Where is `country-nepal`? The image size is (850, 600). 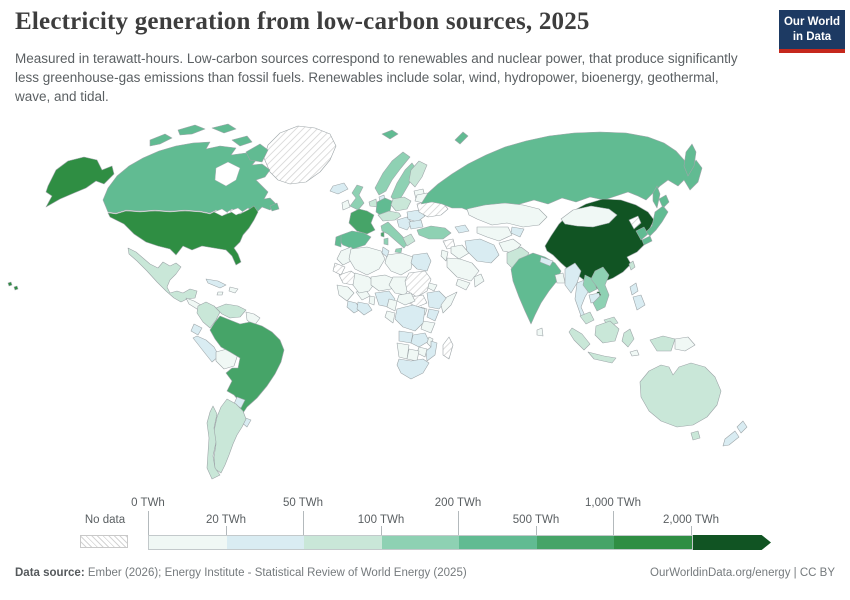
country-nepal is located at coordinates (546, 261).